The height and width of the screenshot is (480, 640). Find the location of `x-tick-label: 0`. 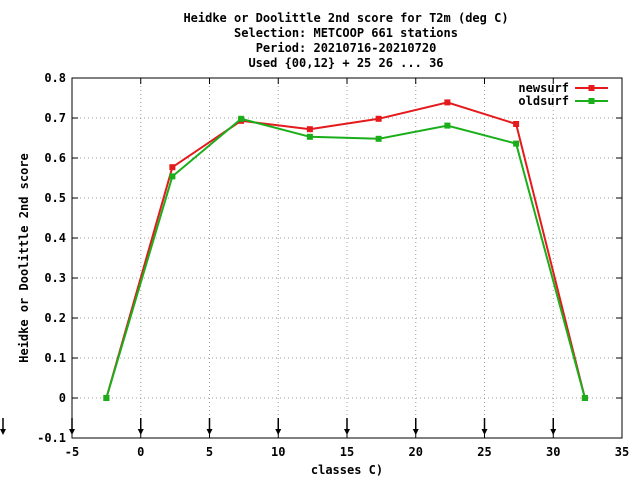

x-tick-label: 0 is located at coordinates (140, 452).